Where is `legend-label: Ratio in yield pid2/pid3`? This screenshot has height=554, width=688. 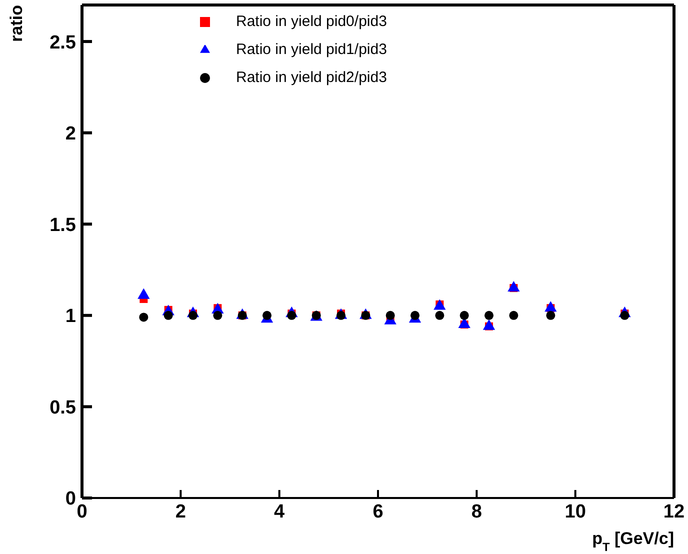 legend-label: Ratio in yield pid2/pid3 is located at coordinates (311, 77).